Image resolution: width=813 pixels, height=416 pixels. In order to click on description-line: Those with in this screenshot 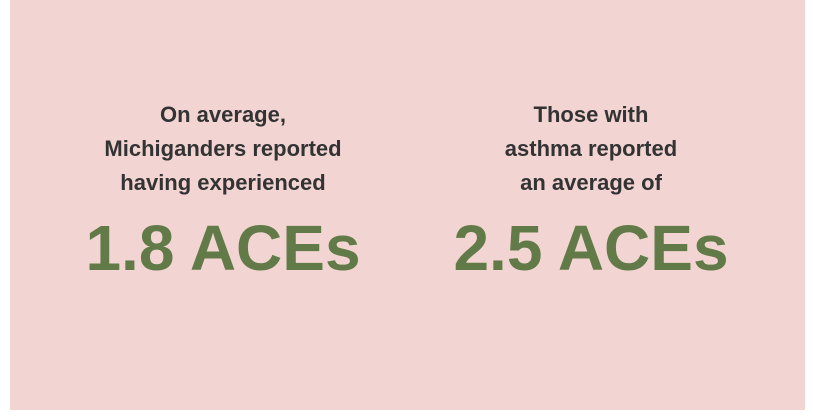, I will do `click(591, 114)`.